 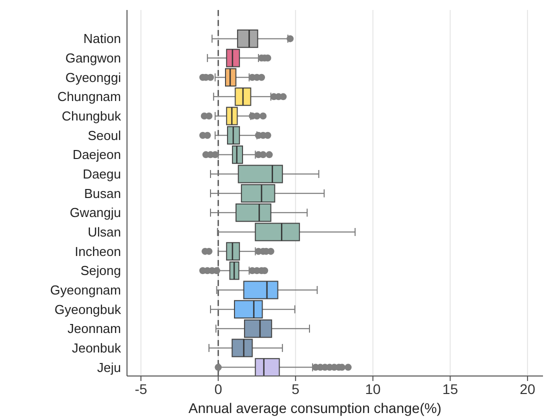 I want to click on x-tick-label: 15, so click(x=450, y=389).